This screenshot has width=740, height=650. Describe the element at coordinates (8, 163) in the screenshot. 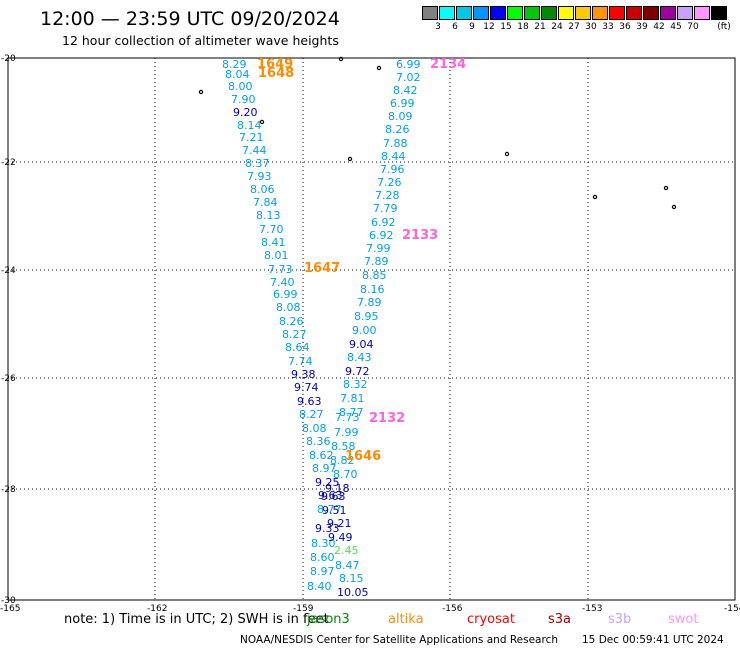

I see `lat-tick-label: -22` at that location.